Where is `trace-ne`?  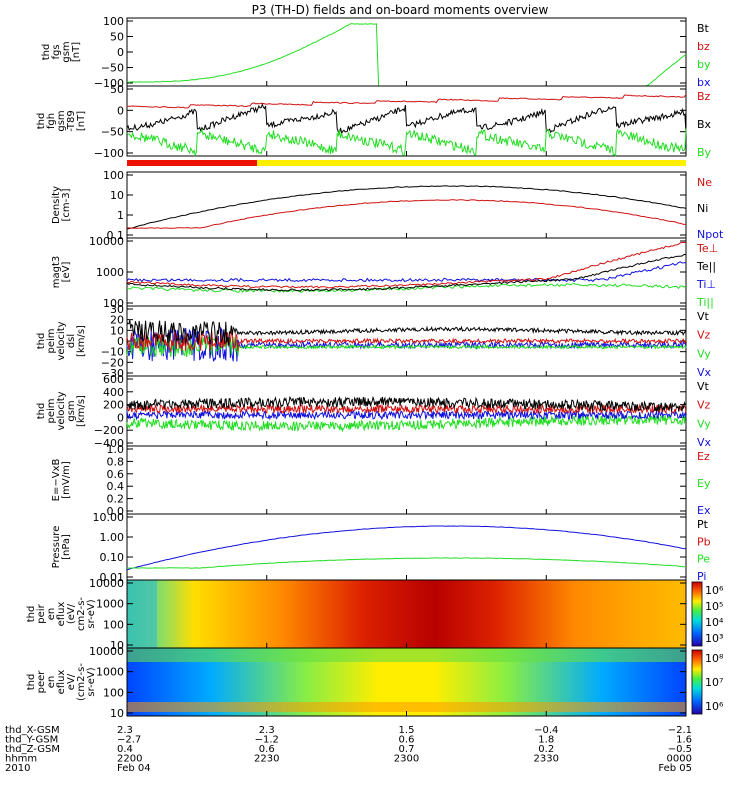 trace-ne is located at coordinates (406, 214).